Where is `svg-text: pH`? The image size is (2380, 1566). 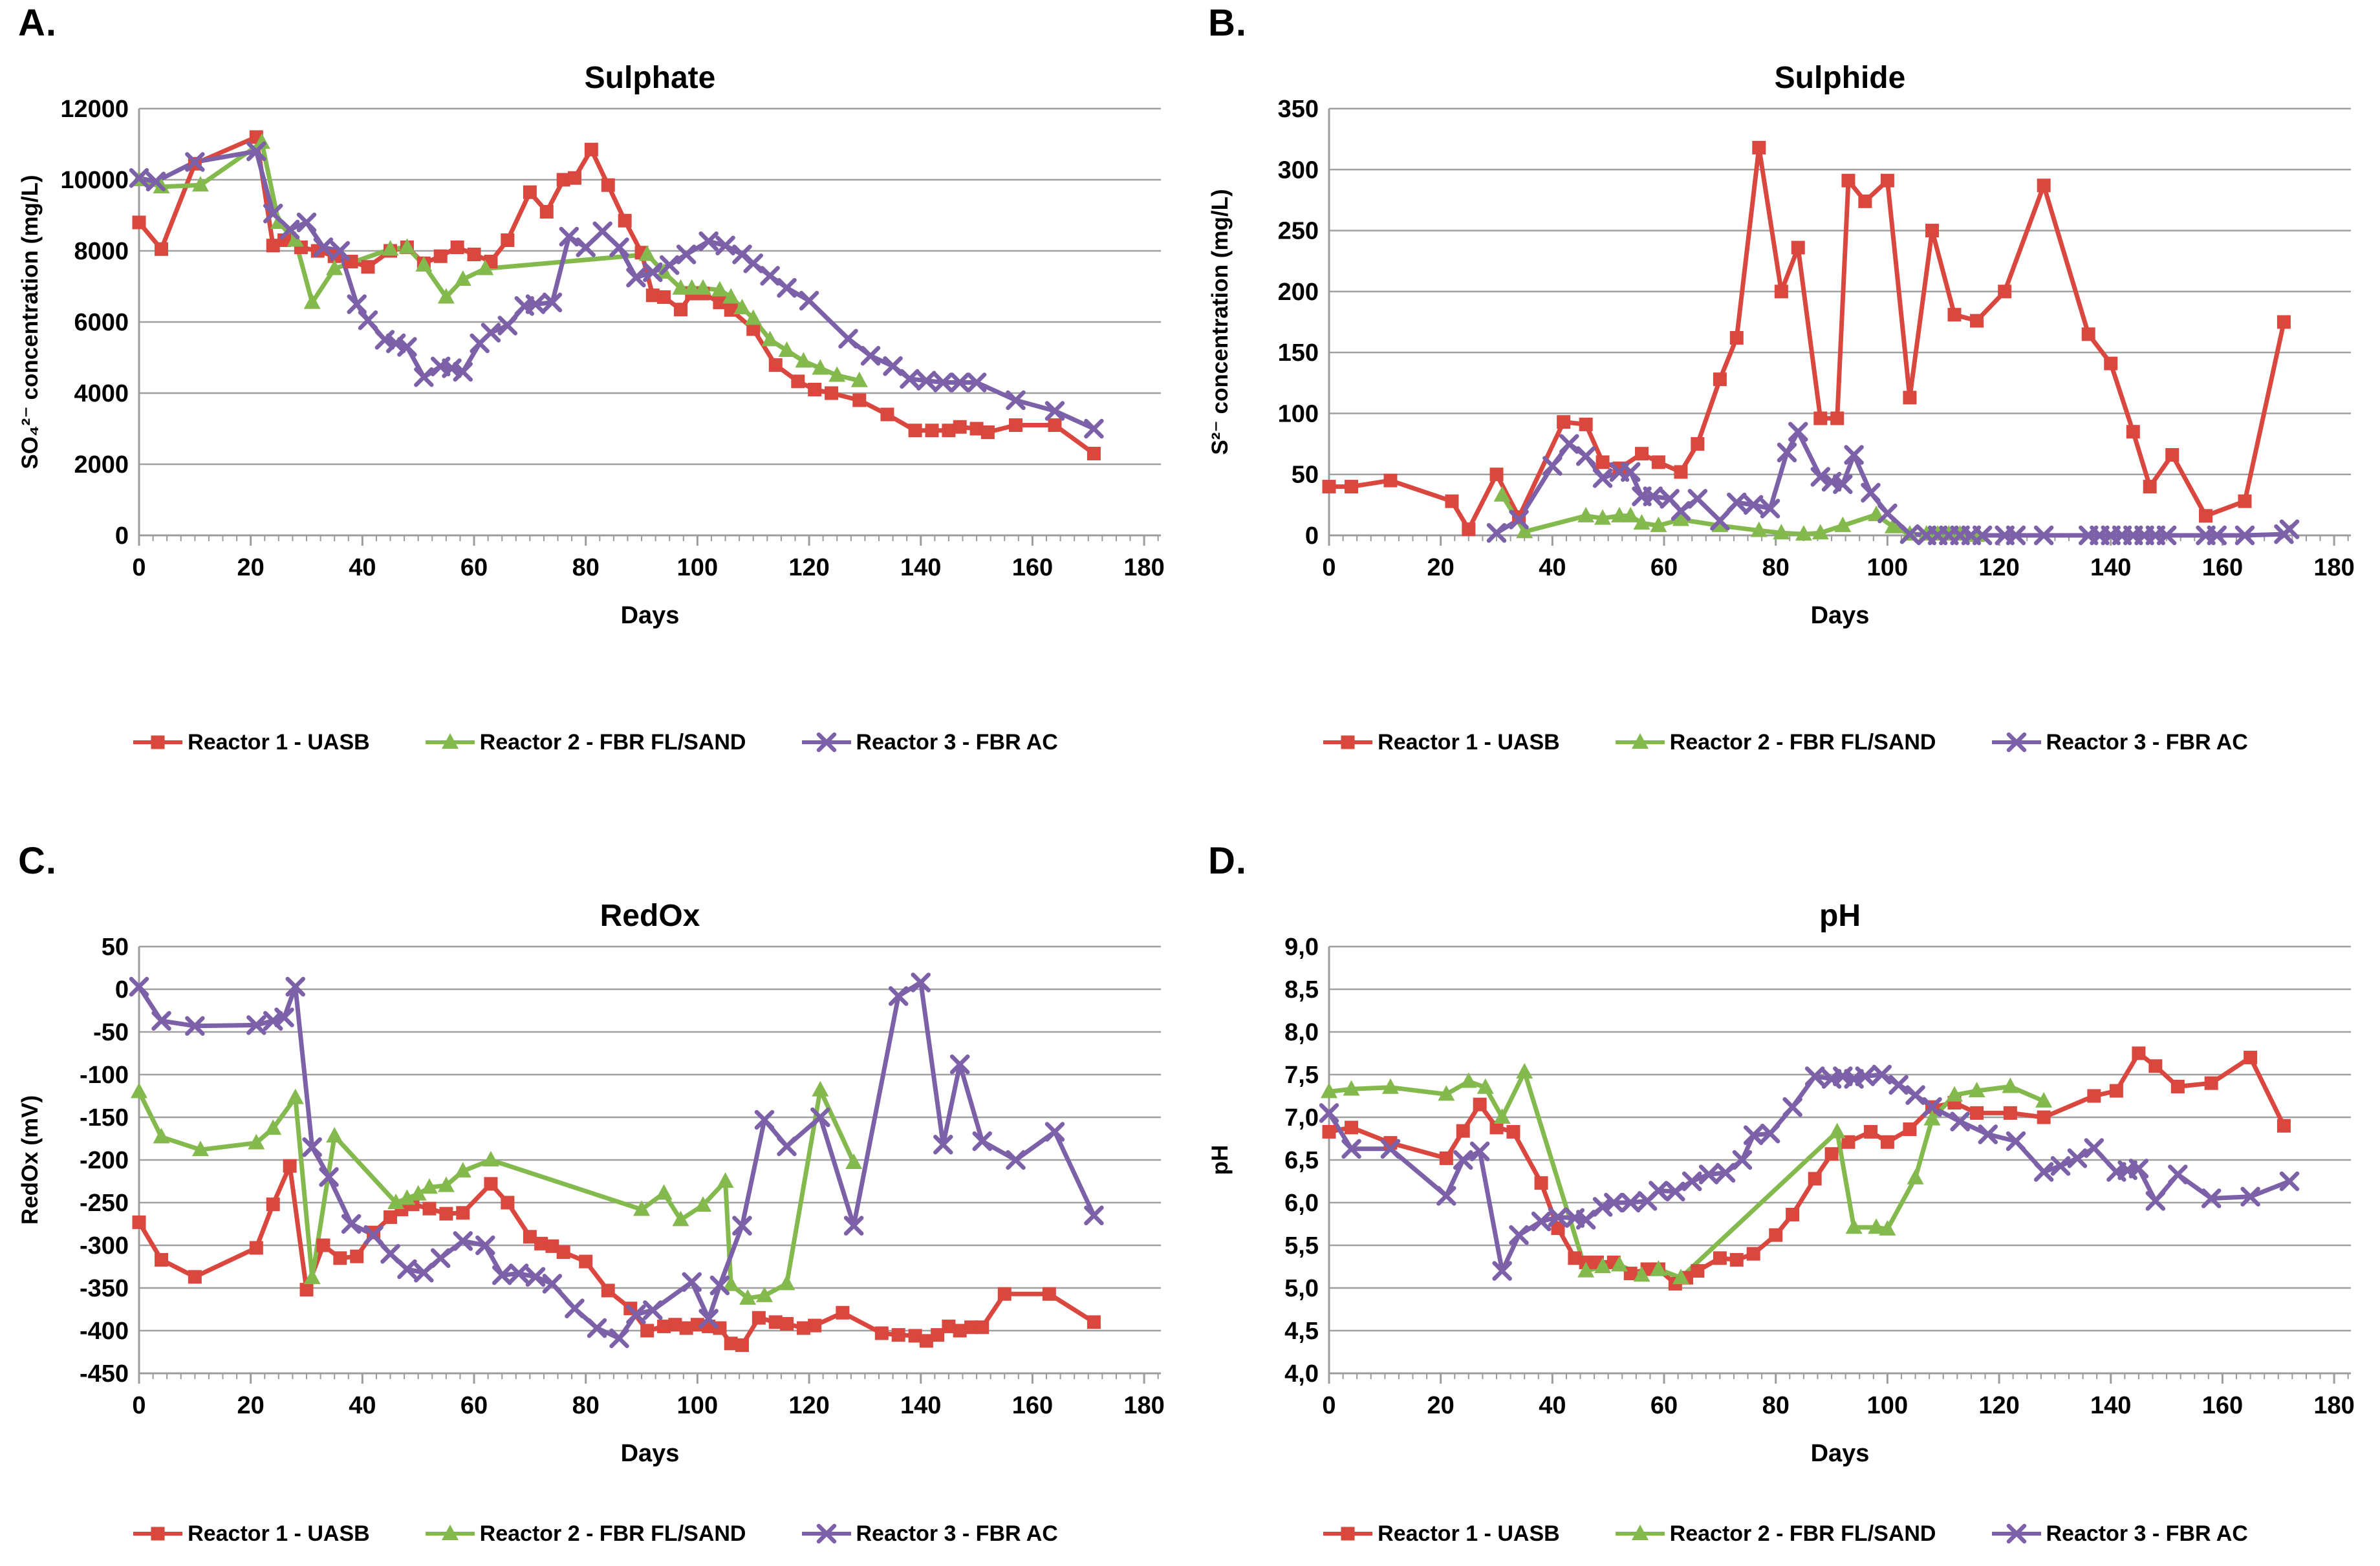
svg-text: pH is located at coordinates (1220, 1160).